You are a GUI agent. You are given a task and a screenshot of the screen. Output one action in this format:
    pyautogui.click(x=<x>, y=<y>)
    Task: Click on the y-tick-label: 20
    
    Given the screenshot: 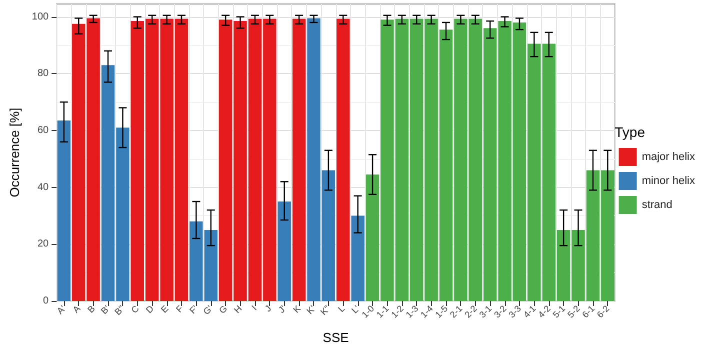 What is the action you would take?
    pyautogui.click(x=43, y=244)
    